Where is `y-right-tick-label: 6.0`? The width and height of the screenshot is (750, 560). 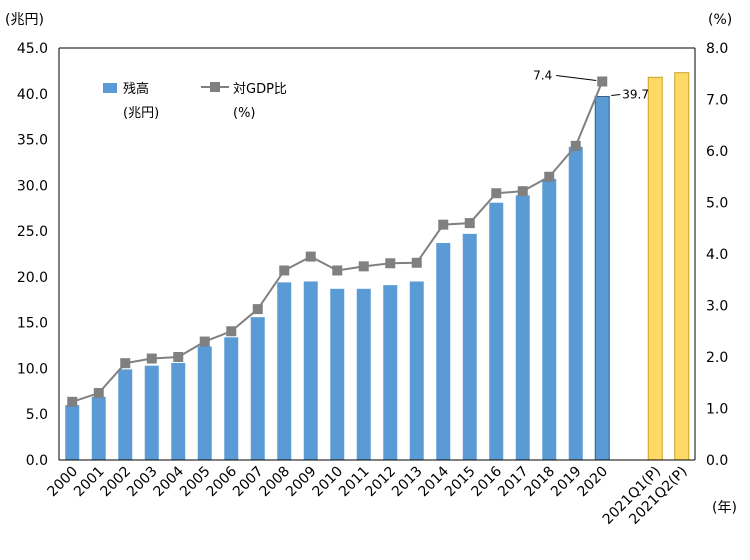
y-right-tick-label: 6.0 is located at coordinates (717, 152).